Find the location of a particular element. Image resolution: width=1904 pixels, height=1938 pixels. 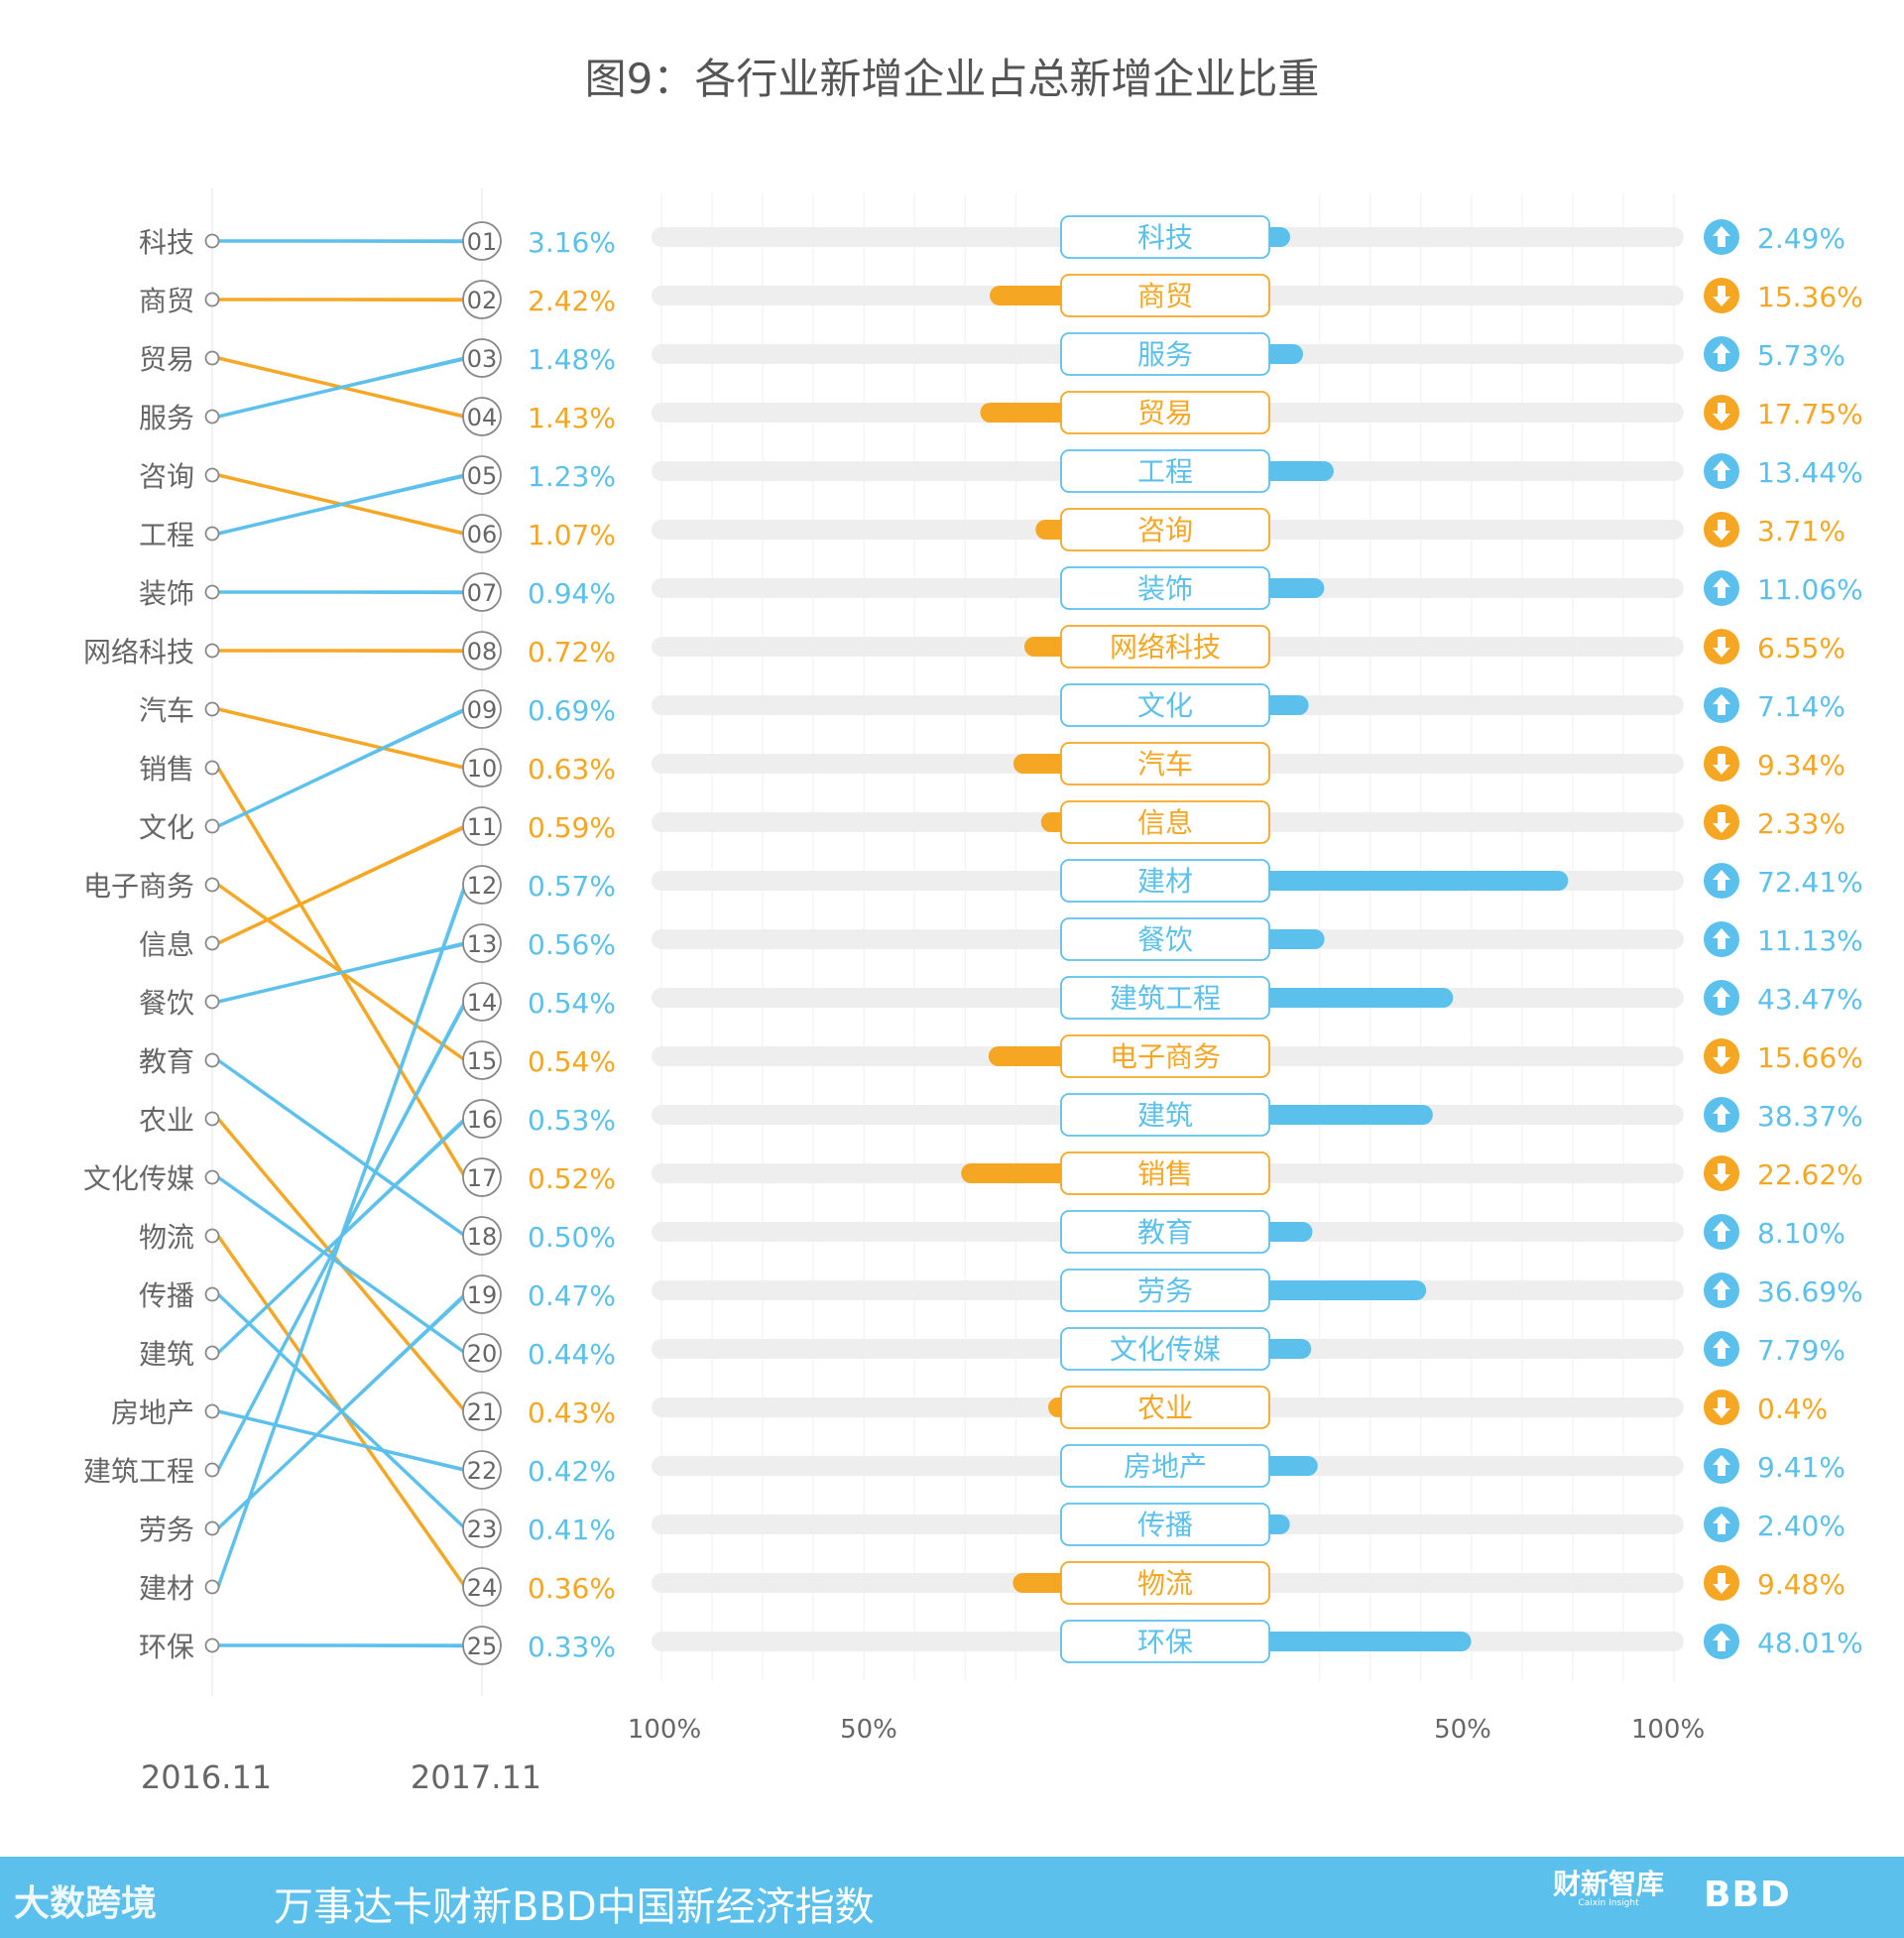

slope-line-餐饮 is located at coordinates (341, 972).